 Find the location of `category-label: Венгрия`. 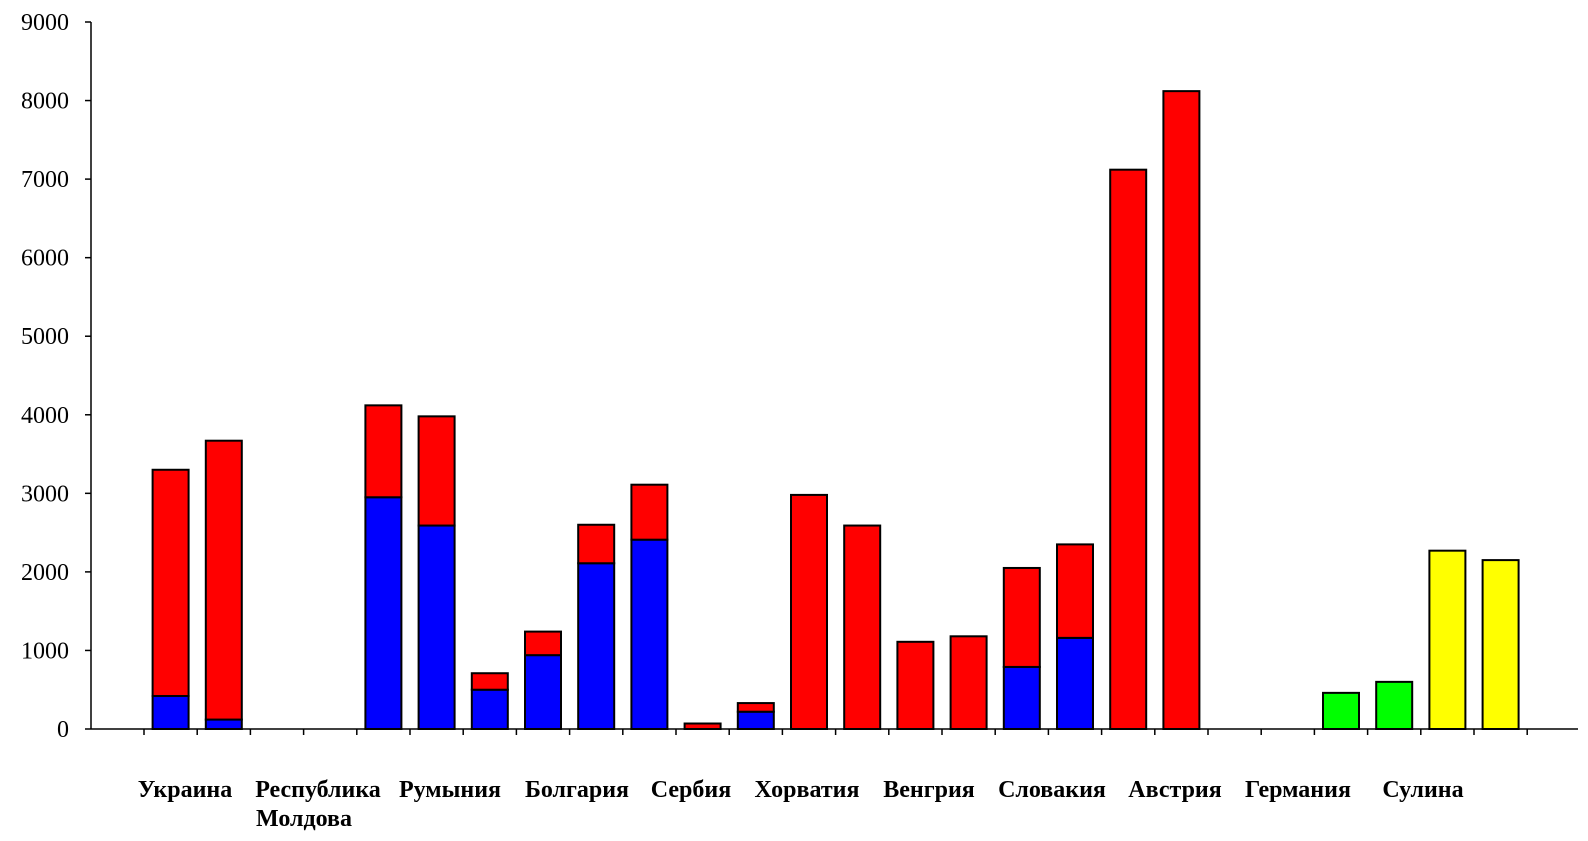

category-label: Венгрия is located at coordinates (929, 790).